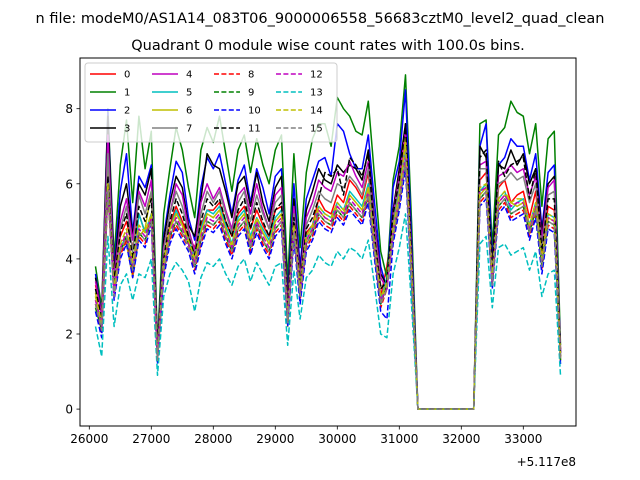 Image resolution: width=640 pixels, height=480 pixels. I want to click on legend-label-11: 11, so click(254, 129).